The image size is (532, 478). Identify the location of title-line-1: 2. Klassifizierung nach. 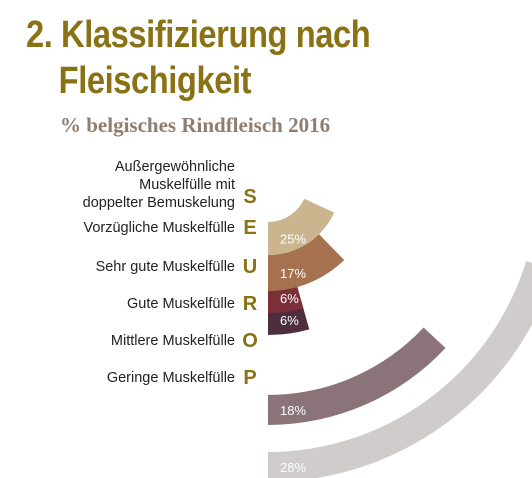
(198, 35).